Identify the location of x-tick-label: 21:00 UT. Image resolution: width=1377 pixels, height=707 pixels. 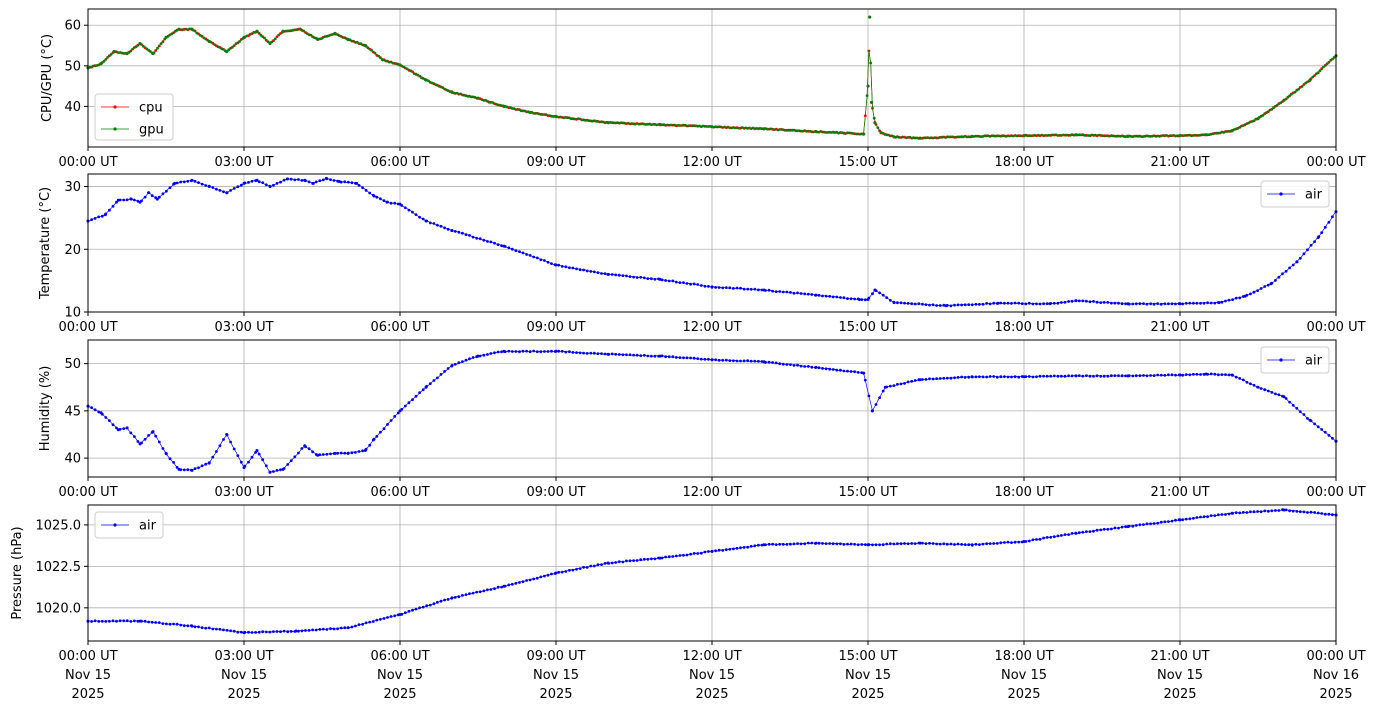
(1179, 162).